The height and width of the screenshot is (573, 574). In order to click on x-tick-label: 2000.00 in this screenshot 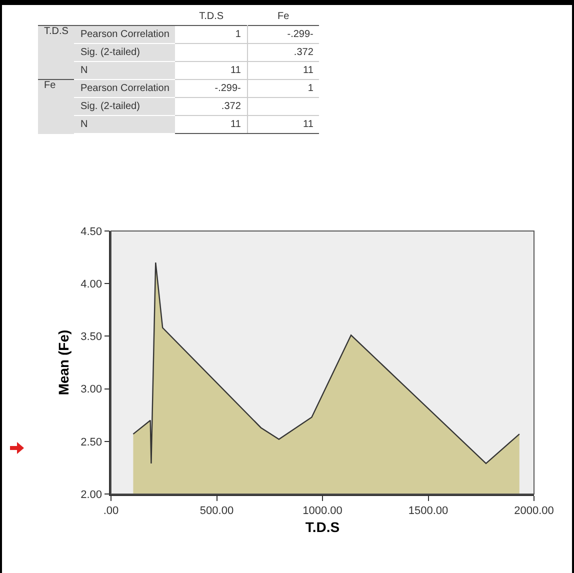, I will do `click(534, 510)`.